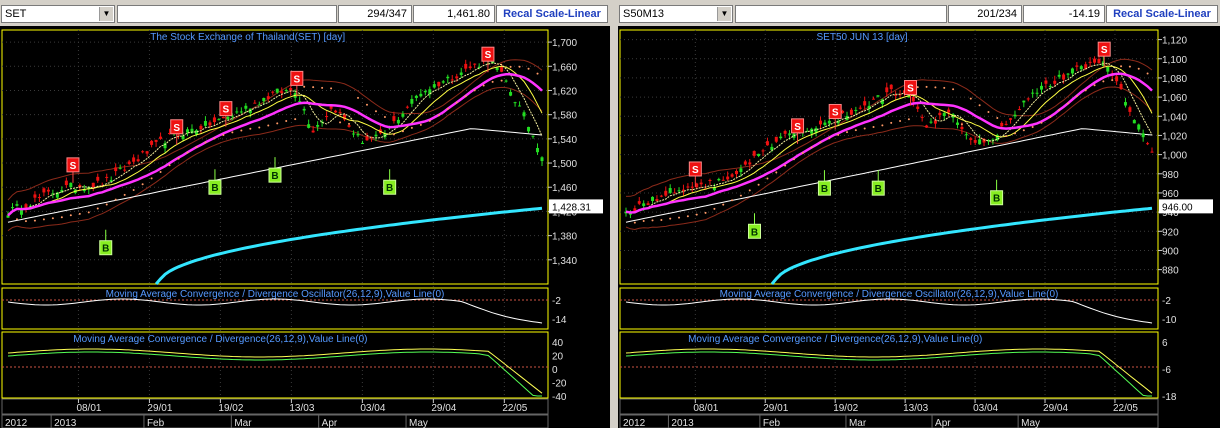  I want to click on panel-splitter, so click(614, 214).